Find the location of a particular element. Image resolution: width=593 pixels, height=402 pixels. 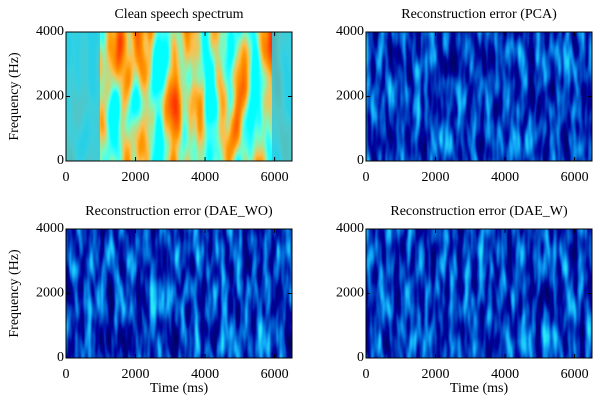

panel-title: Reconstruction error (DAE_W) is located at coordinates (479, 211).